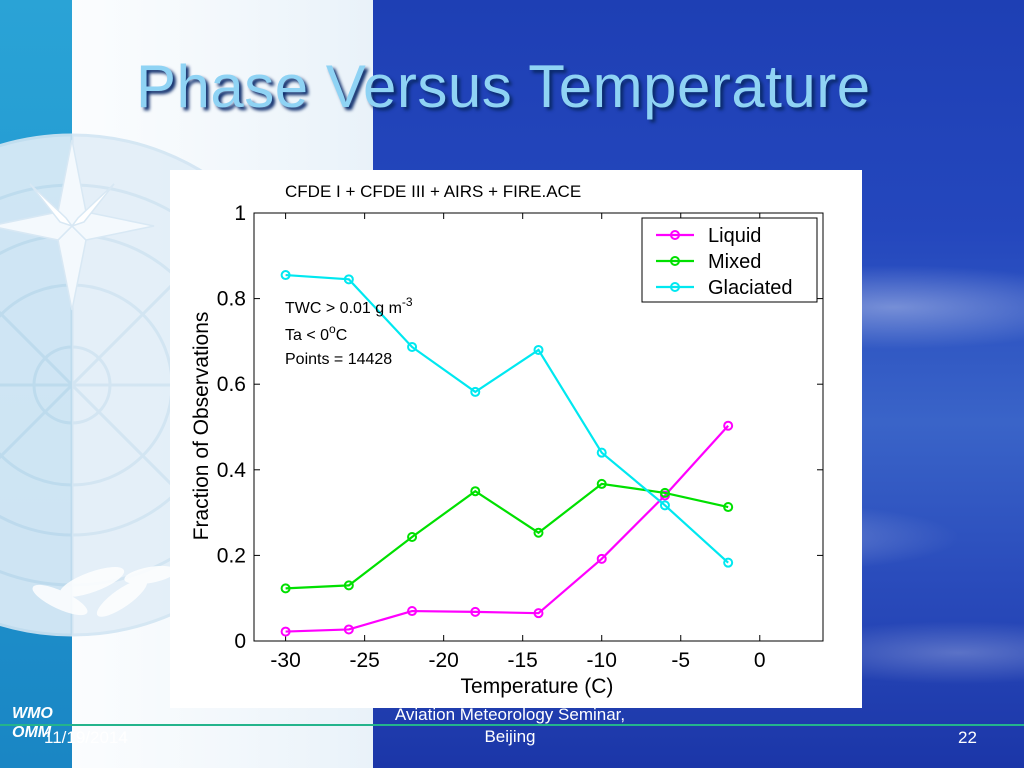 The width and height of the screenshot is (1024, 768). What do you see at coordinates (602, 660) in the screenshot?
I see `x-tick-label: -10` at bounding box center [602, 660].